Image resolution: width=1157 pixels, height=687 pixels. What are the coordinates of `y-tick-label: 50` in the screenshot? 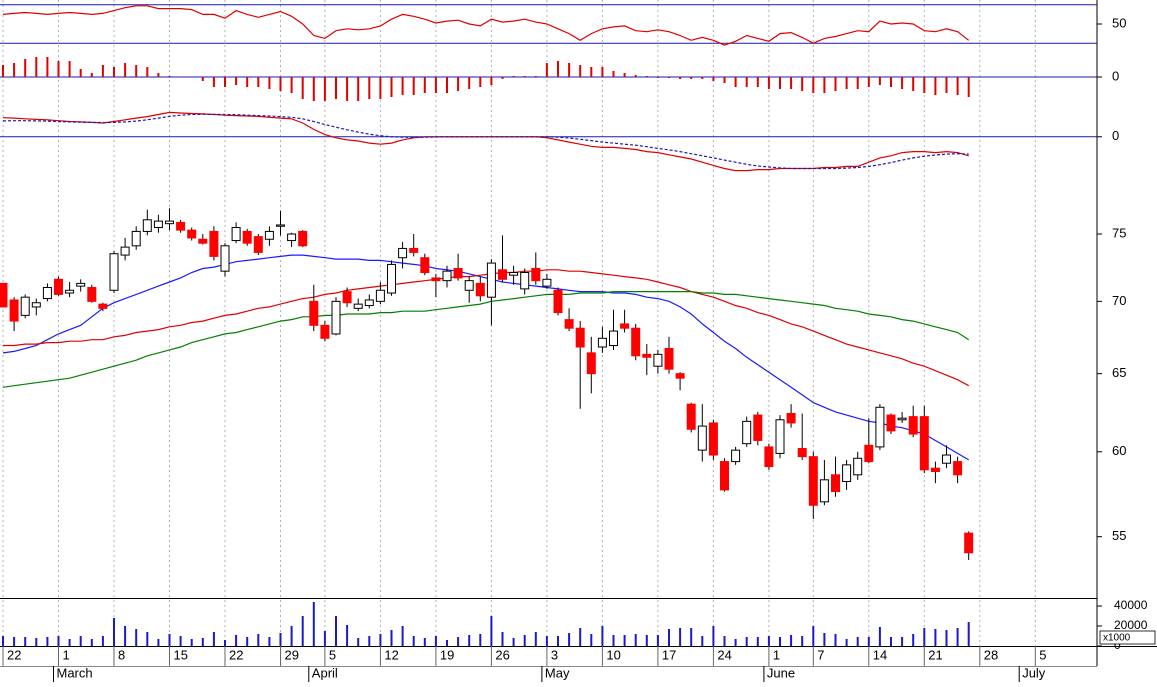 It's located at (1119, 22).